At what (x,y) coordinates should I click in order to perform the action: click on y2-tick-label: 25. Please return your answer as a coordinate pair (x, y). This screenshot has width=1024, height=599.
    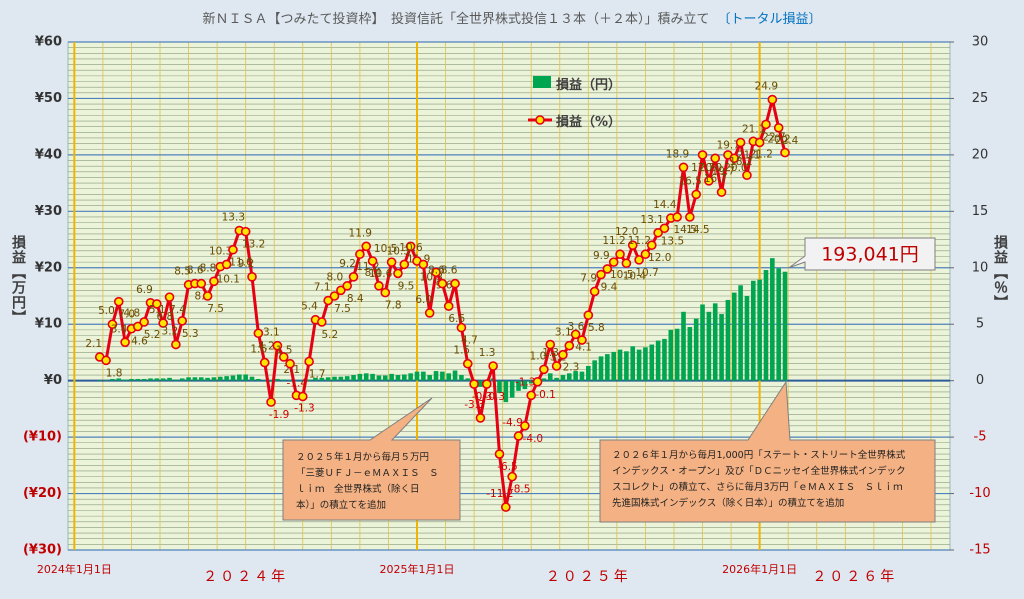
    Looking at the image, I should click on (980, 98).